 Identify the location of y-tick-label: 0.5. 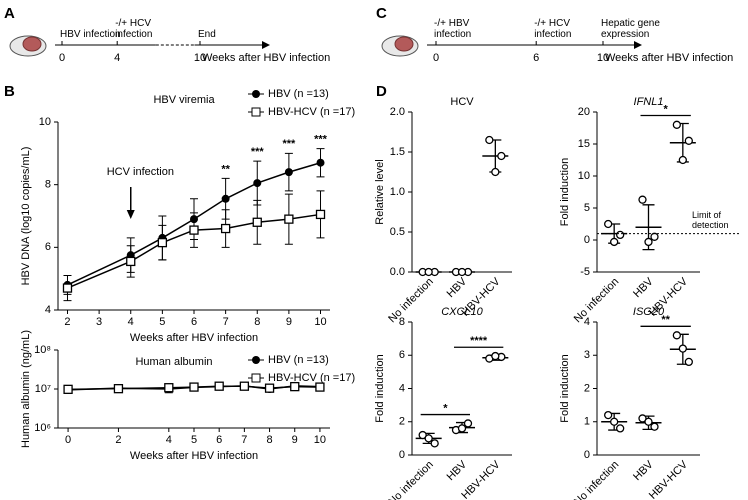
(397, 232).